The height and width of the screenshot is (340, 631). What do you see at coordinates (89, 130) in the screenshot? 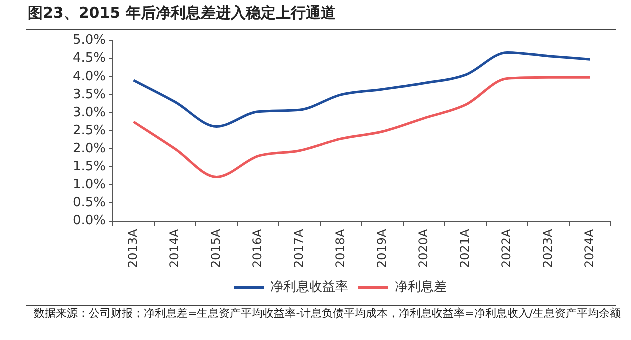
I see `y-tick-label: 2.5%` at bounding box center [89, 130].